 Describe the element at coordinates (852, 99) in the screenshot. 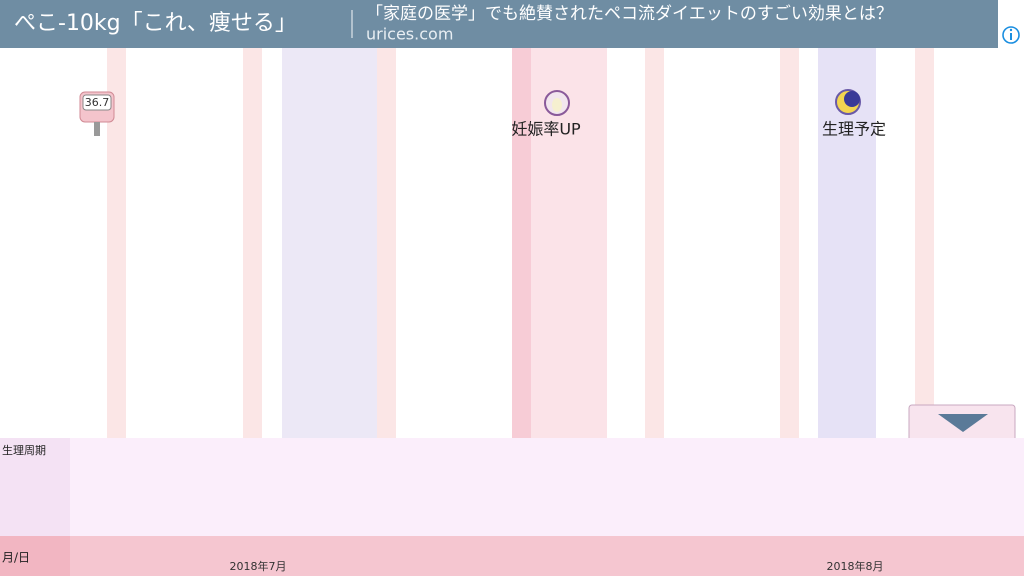

I see `moon-shadow` at that location.